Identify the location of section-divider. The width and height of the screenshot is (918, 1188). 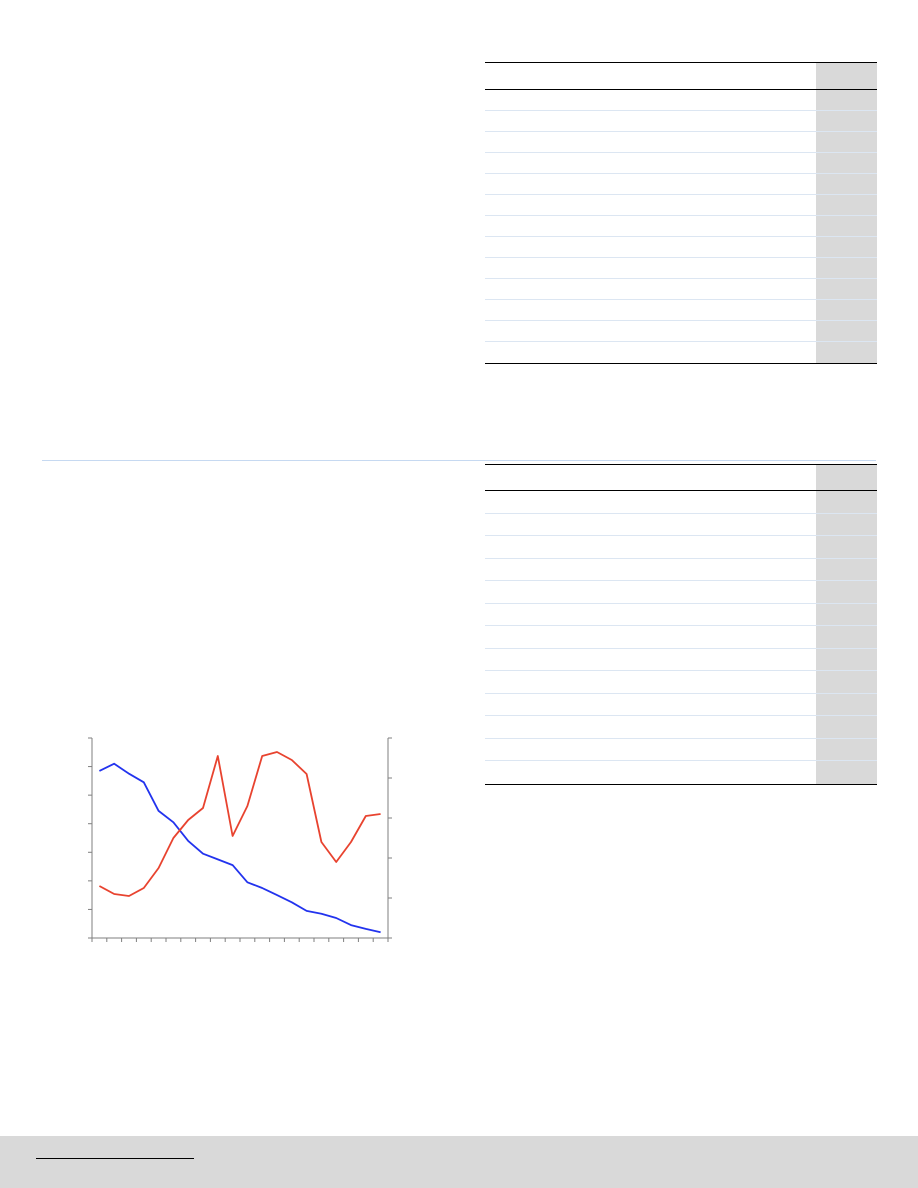
(459, 460).